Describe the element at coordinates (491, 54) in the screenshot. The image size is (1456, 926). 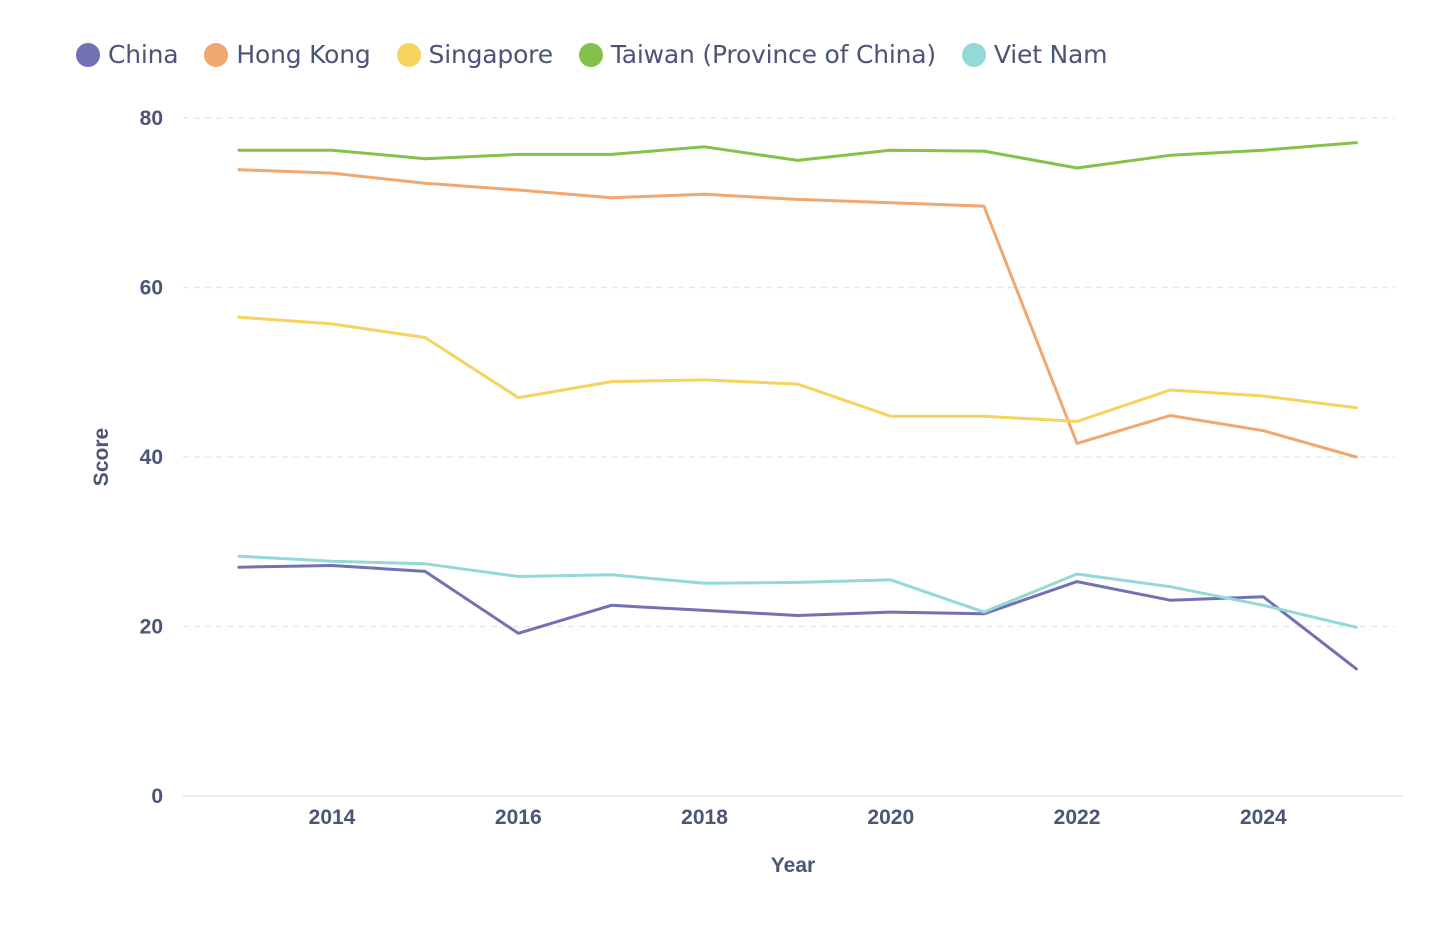
I see `legend-label: Singapore` at that location.